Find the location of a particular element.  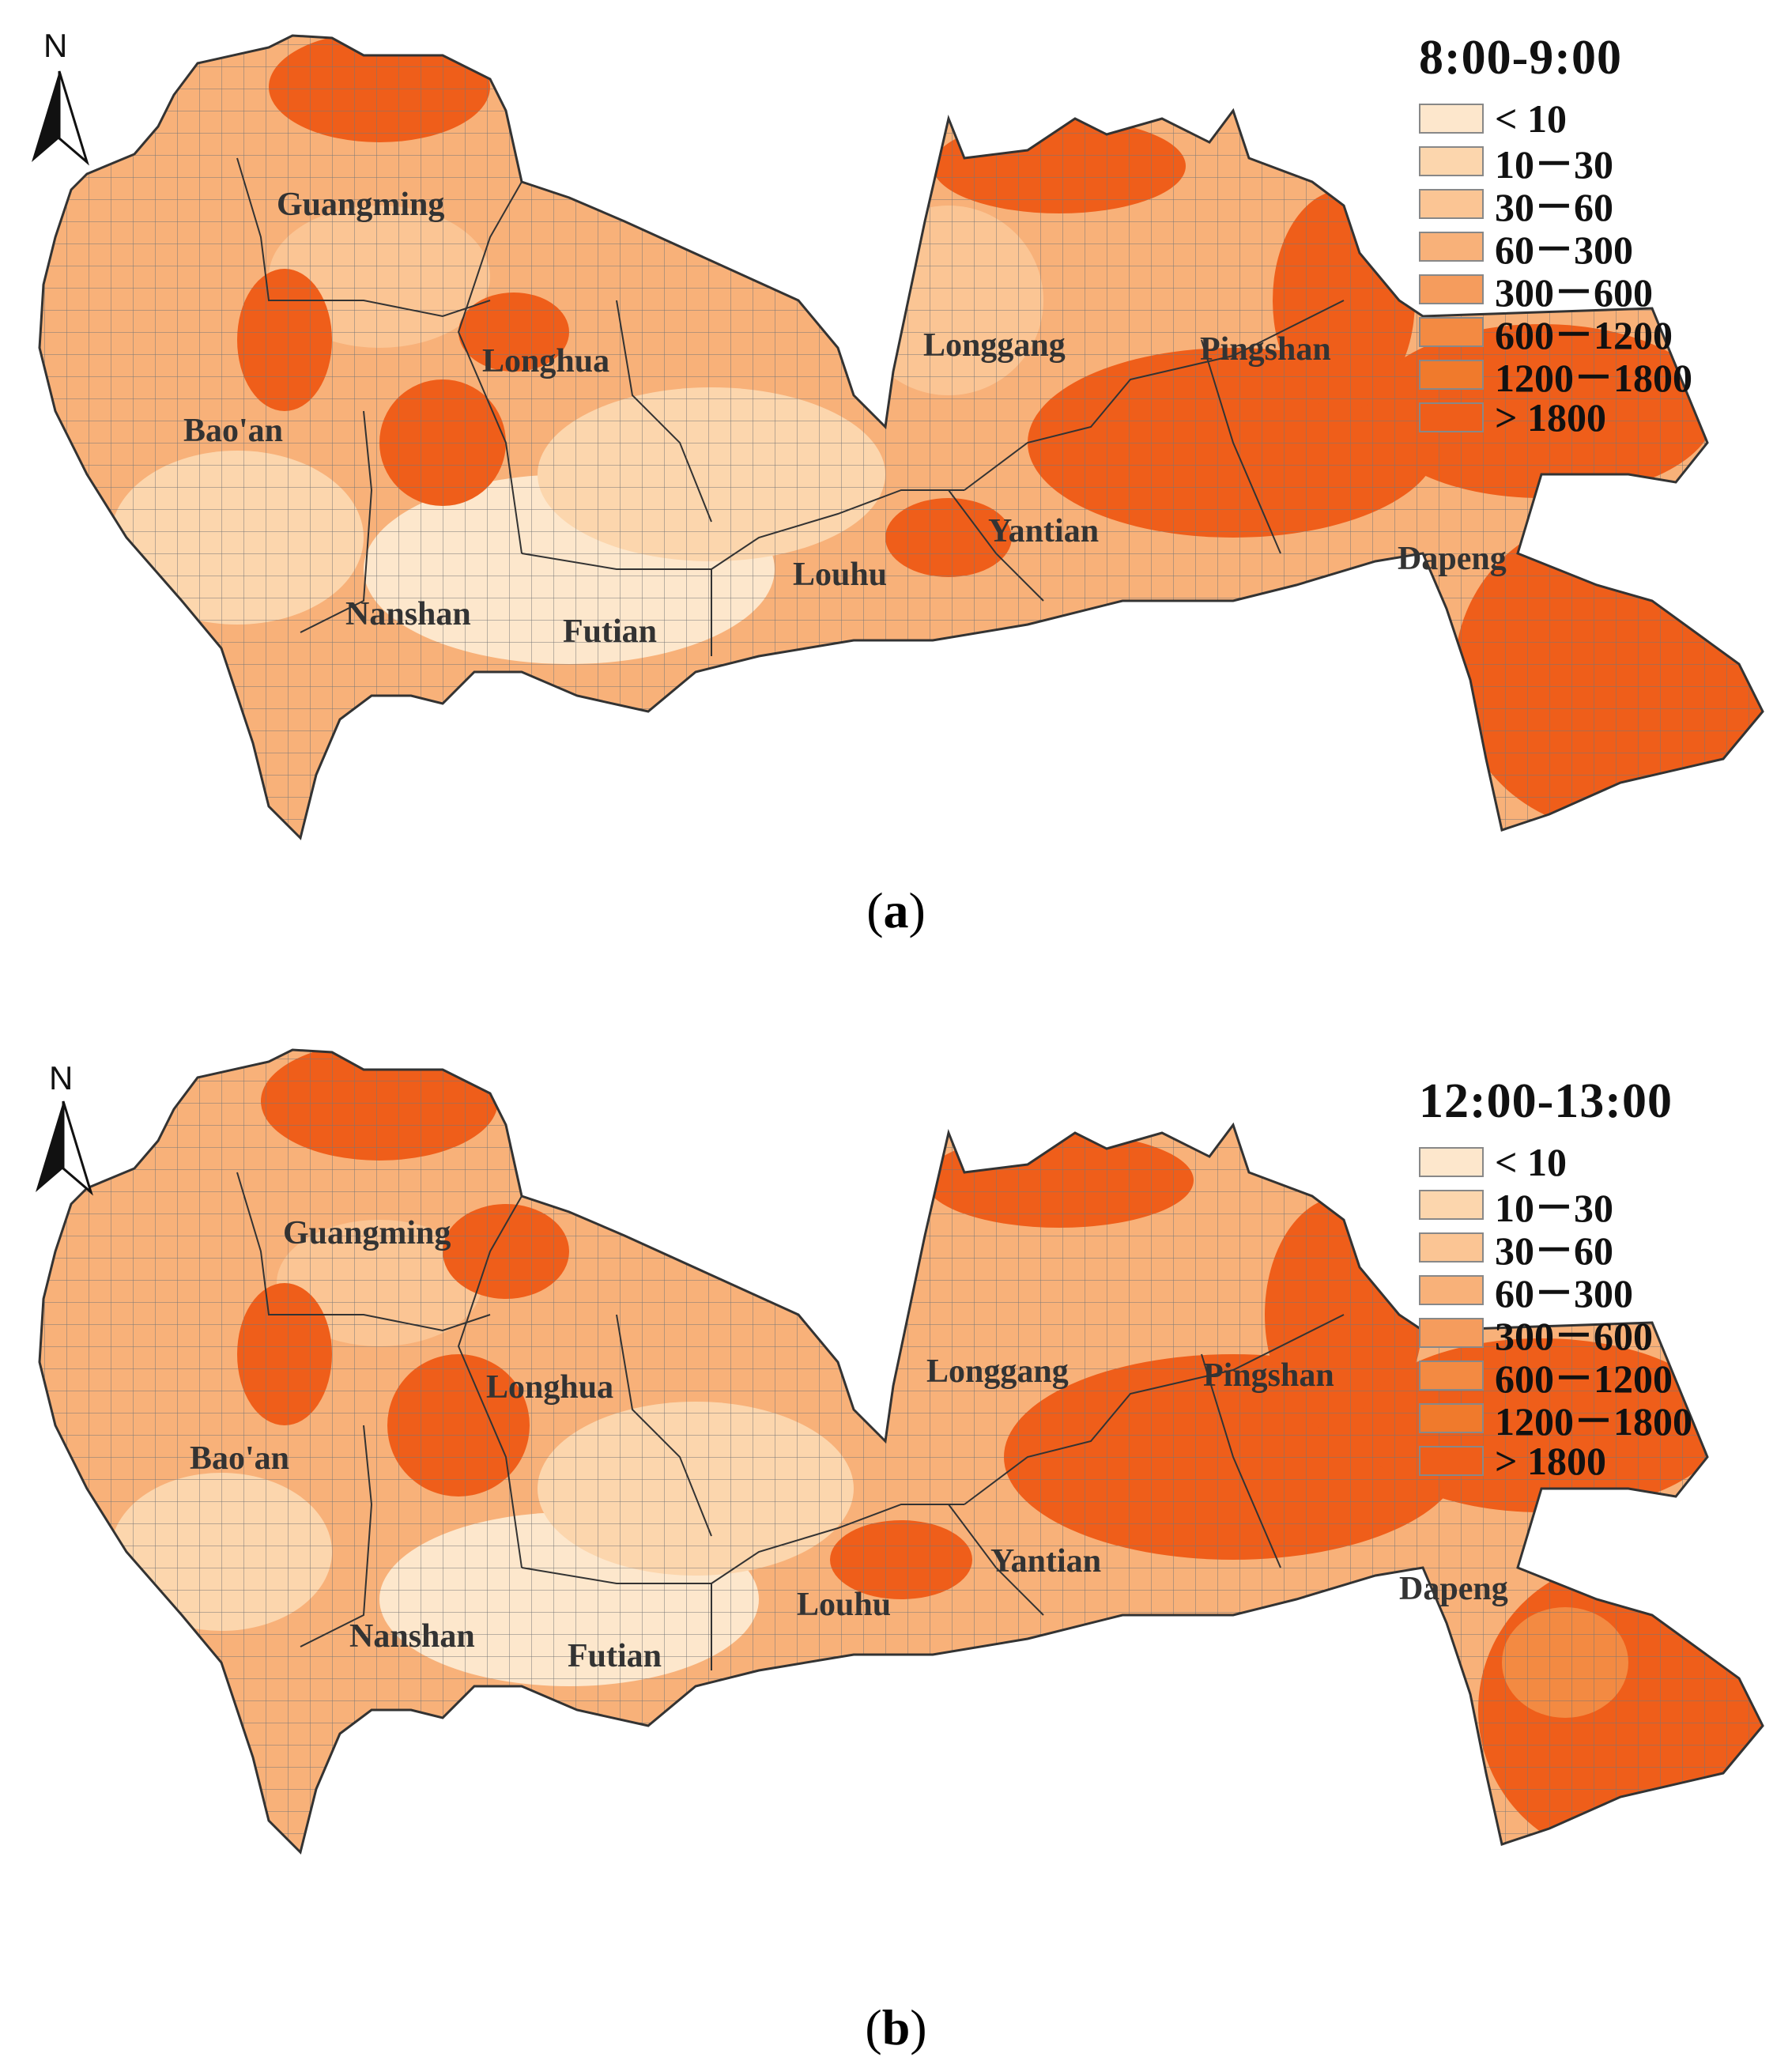

north-arrow-label-b: N is located at coordinates (61, 1078).